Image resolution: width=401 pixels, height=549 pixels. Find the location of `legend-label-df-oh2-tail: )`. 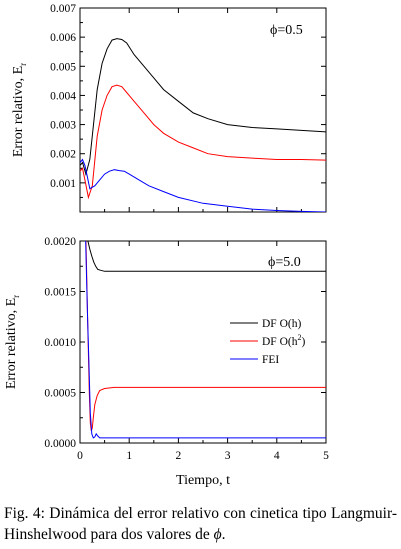

legend-label-df-oh2-tail: ) is located at coordinates (303, 342).